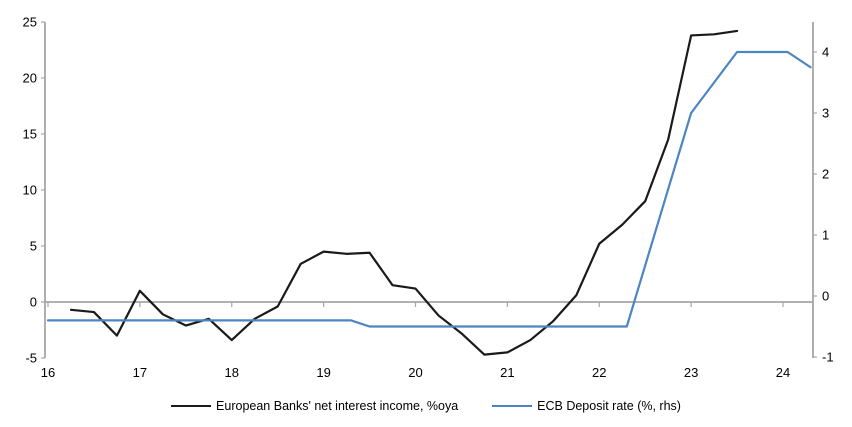 The width and height of the screenshot is (852, 427). I want to click on x-axis-tick-label: 17, so click(140, 372).